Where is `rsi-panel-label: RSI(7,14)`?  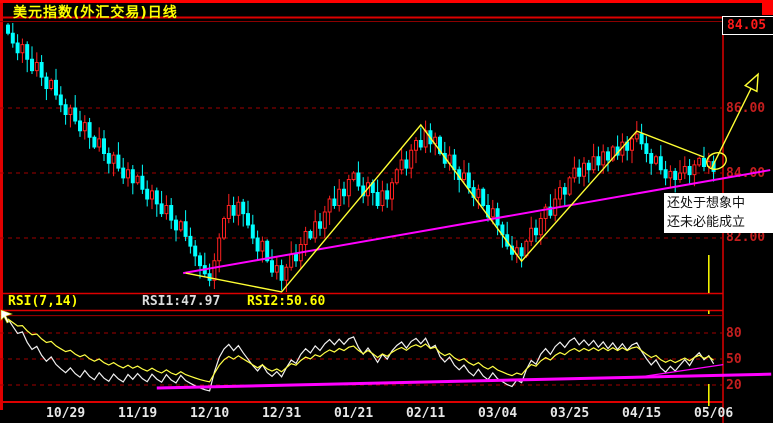
rsi-panel-label: RSI(7,14) is located at coordinates (43, 301).